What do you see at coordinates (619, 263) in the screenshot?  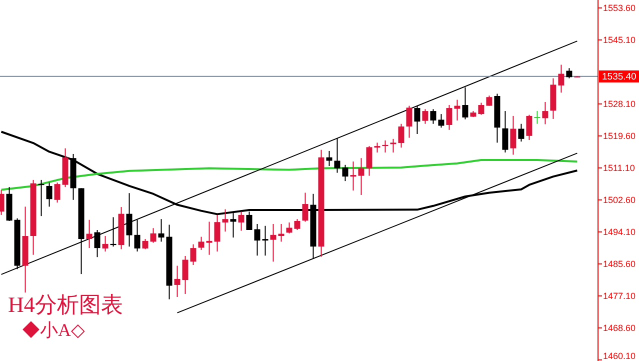 I see `y-tick-label: 1485.60` at bounding box center [619, 263].